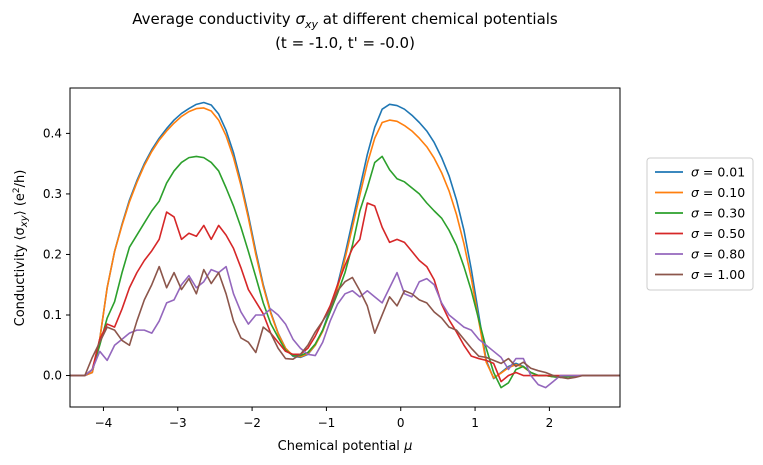 Image resolution: width=763 pixels, height=465 pixels. What do you see at coordinates (52, 254) in the screenshot?
I see `y-tick-label: 0.2` at bounding box center [52, 254].